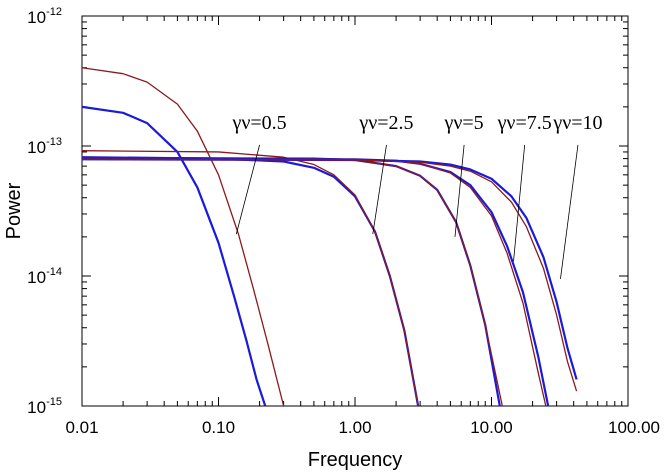  Describe the element at coordinates (44, 16) in the screenshot. I see `y-tick-label: 10-12` at that location.